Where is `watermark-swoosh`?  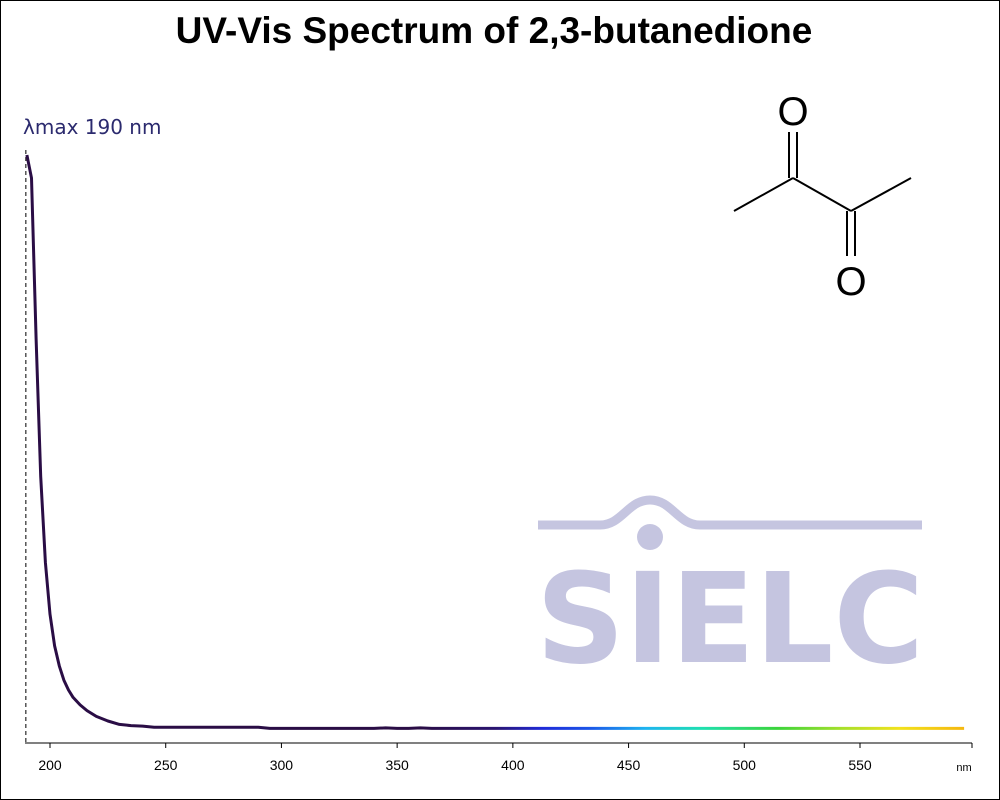 watermark-swoosh is located at coordinates (730, 512).